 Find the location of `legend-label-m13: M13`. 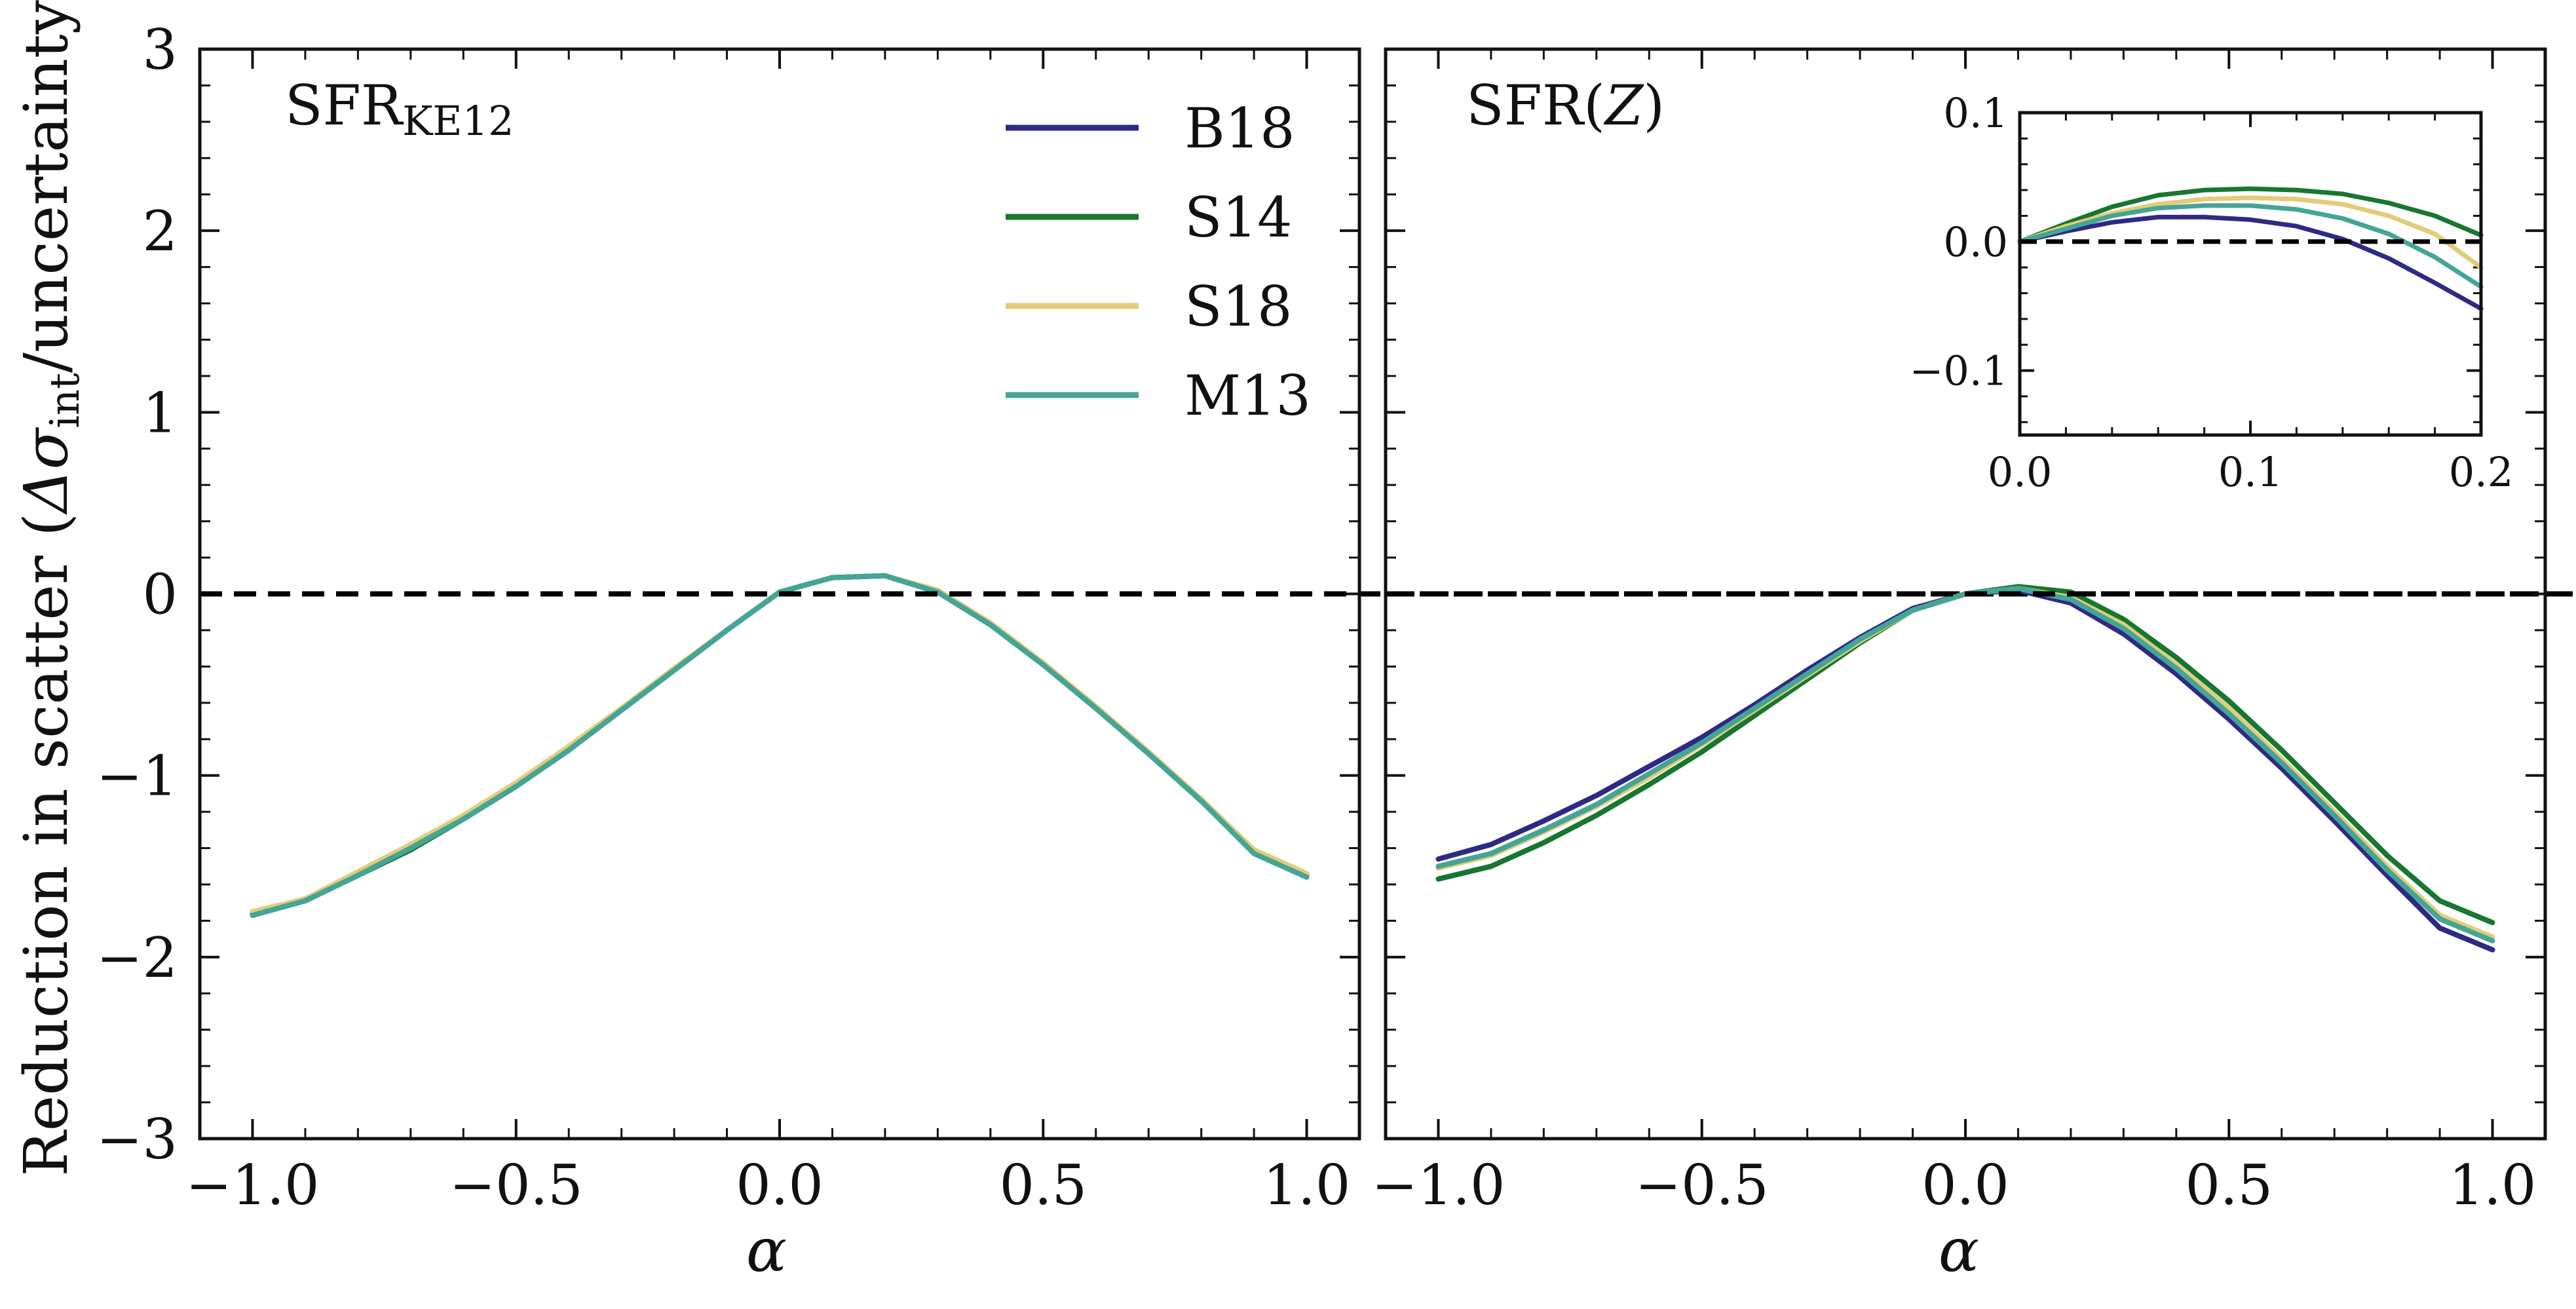

legend-label-m13: M13 is located at coordinates (1247, 396).